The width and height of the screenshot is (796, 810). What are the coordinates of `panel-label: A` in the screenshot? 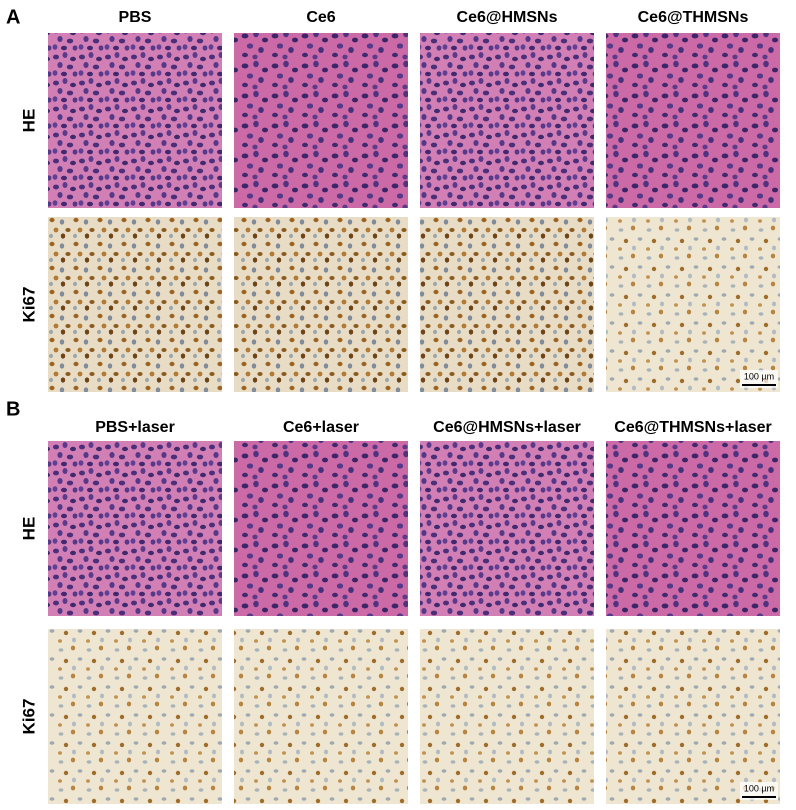 It's located at (13, 17).